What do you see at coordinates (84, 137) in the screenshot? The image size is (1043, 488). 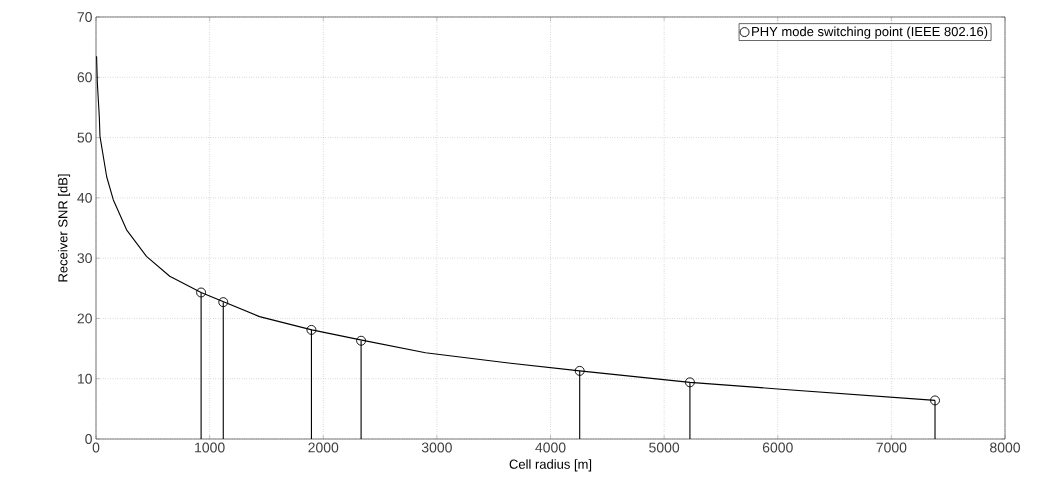 I see `y-tick-label: 50` at bounding box center [84, 137].